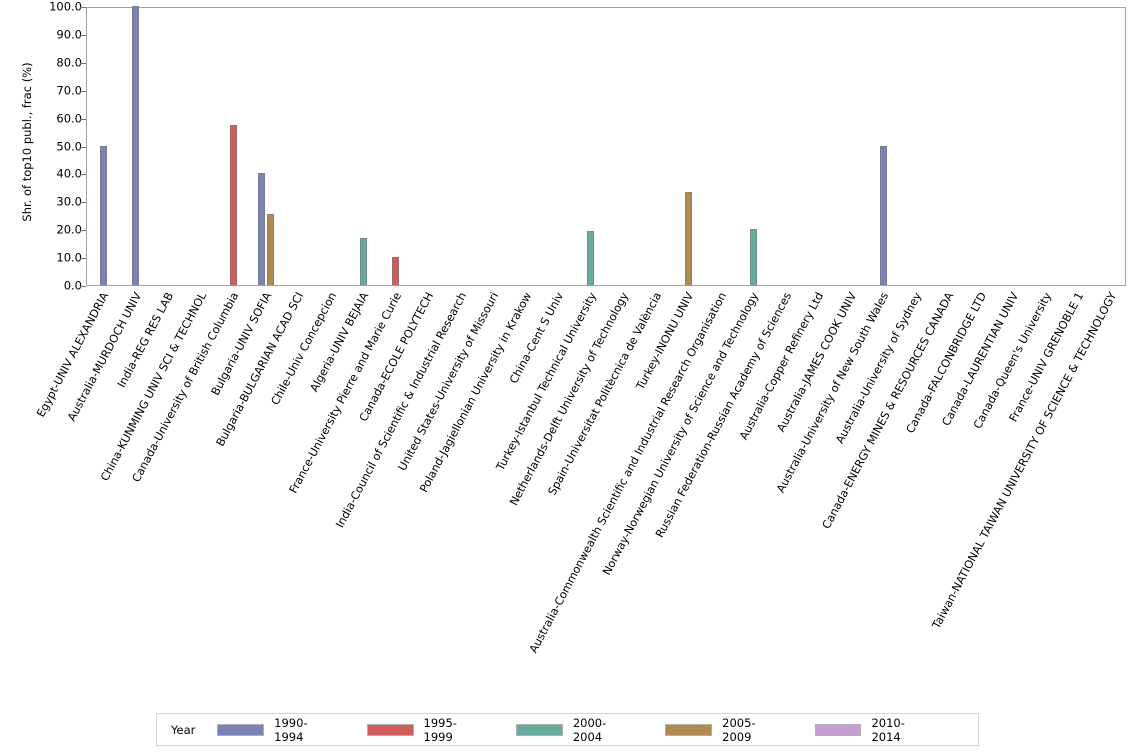 The width and height of the screenshot is (1134, 756). What do you see at coordinates (888, 729) in the screenshot?
I see `legend-label: 2010-2014` at bounding box center [888, 729].